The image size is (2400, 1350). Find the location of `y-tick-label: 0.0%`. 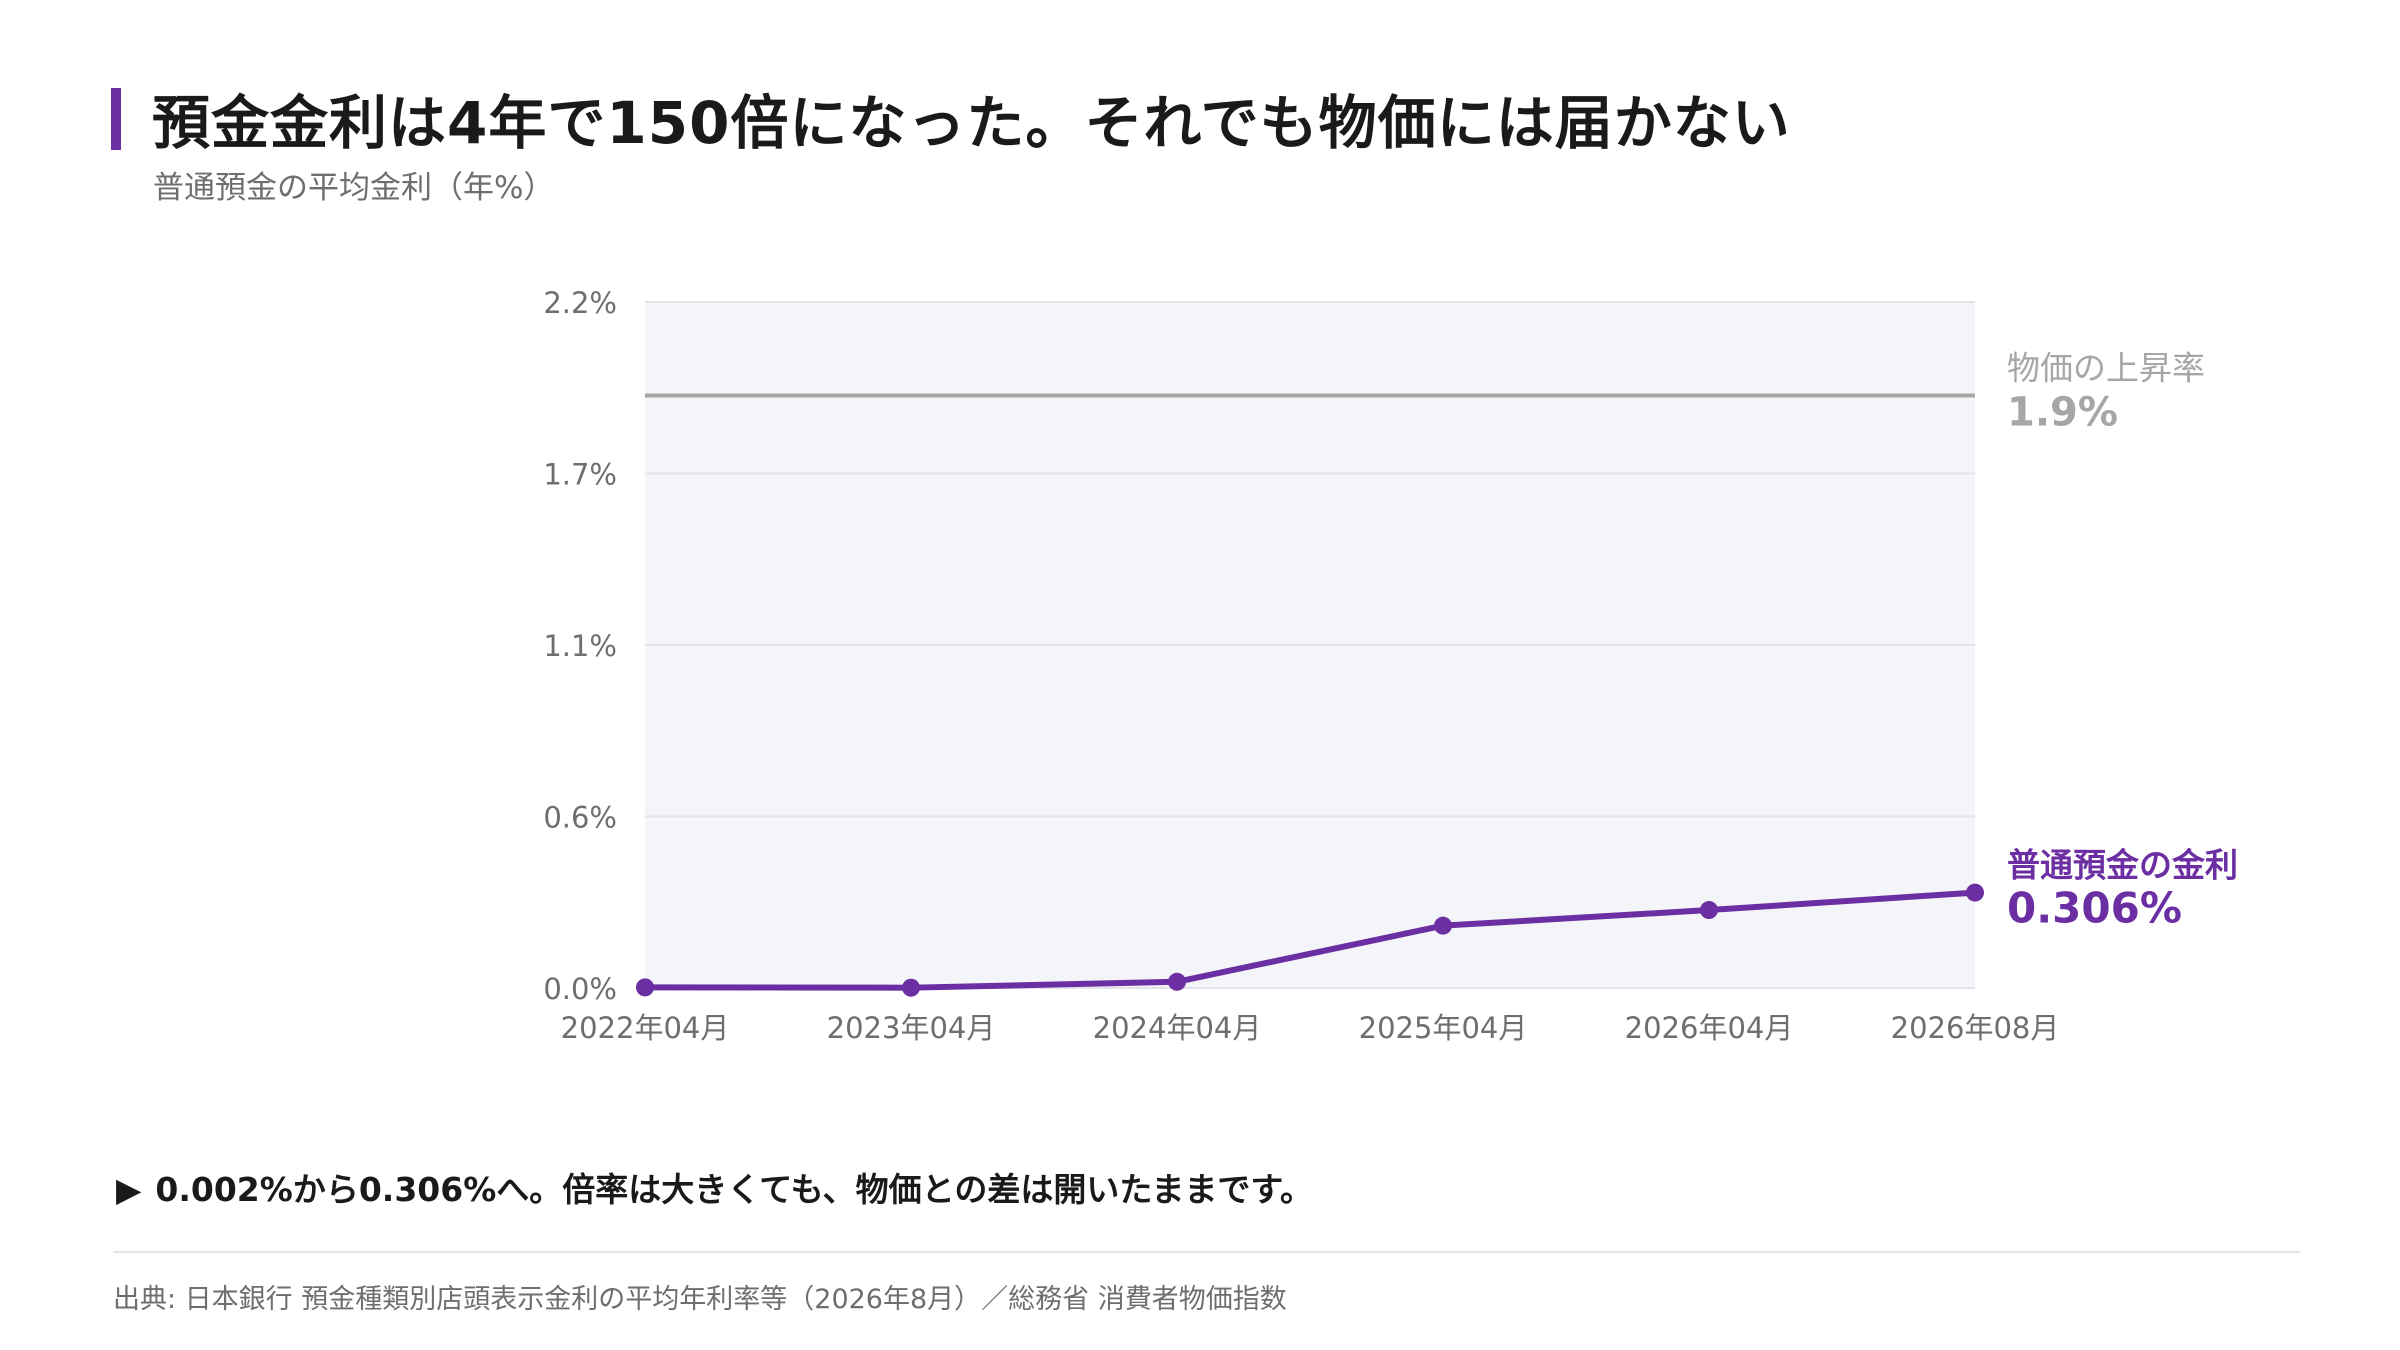

y-tick-label: 0.0% is located at coordinates (580, 989).